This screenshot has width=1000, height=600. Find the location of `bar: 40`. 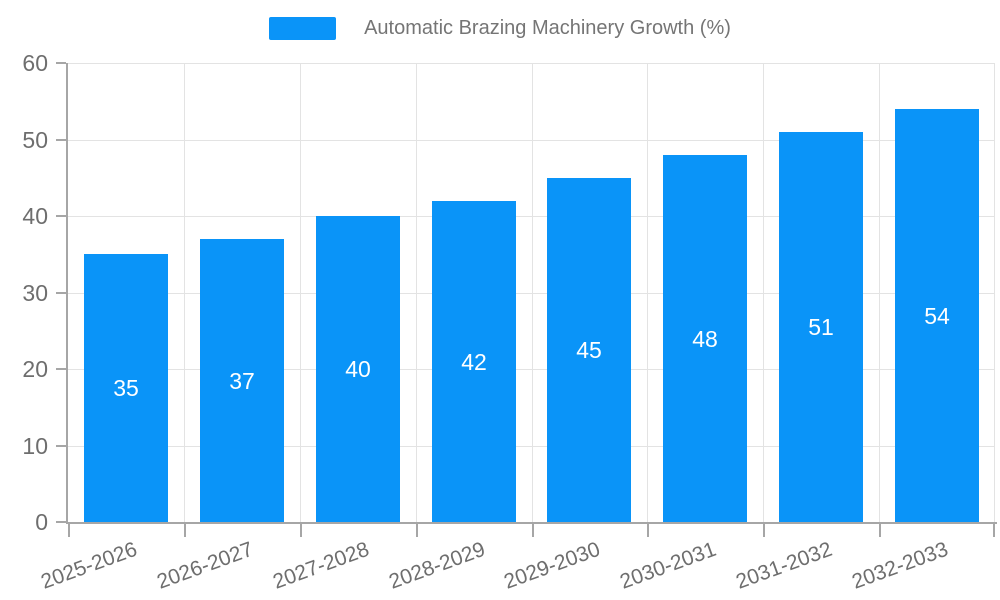

bar: 40 is located at coordinates (358, 369).